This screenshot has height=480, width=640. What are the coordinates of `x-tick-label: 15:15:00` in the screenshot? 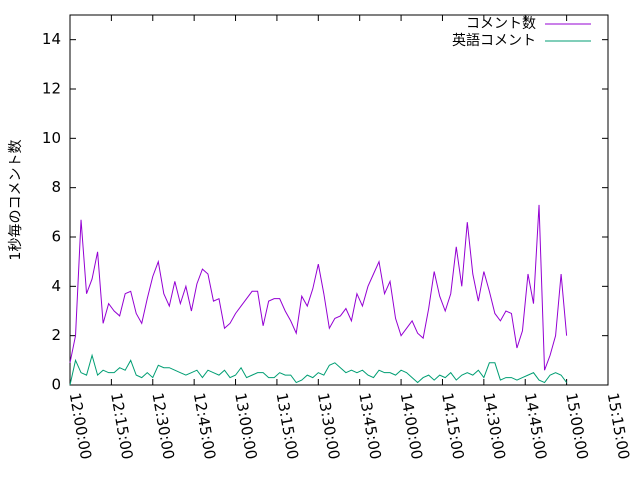 It's located at (618, 425).